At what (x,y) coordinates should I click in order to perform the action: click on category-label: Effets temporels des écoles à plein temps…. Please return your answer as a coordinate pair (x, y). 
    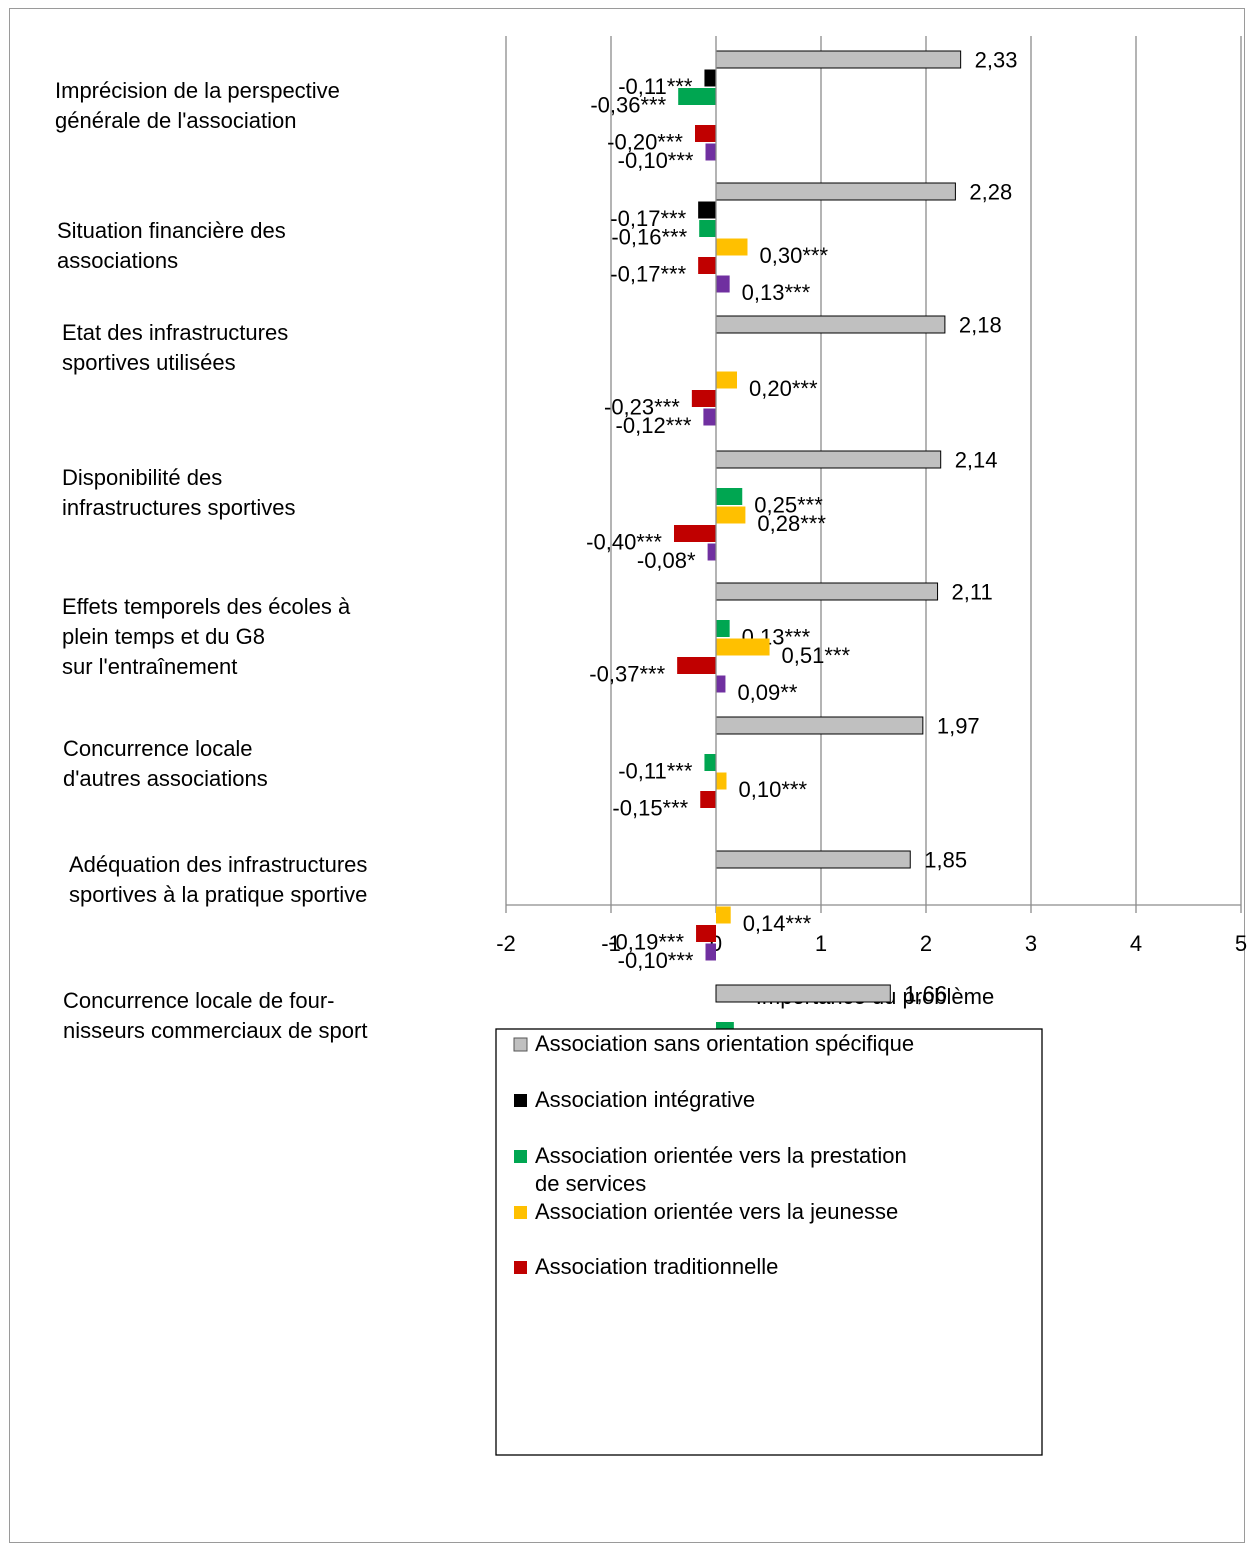
    Looking at the image, I should click on (206, 636).